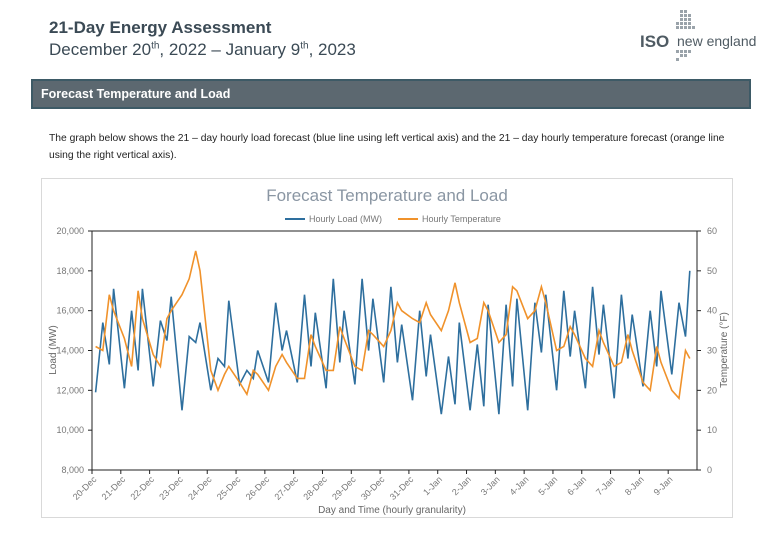  Describe the element at coordinates (605, 485) in the screenshot. I see `x-tick-label: 7-Jan` at that location.